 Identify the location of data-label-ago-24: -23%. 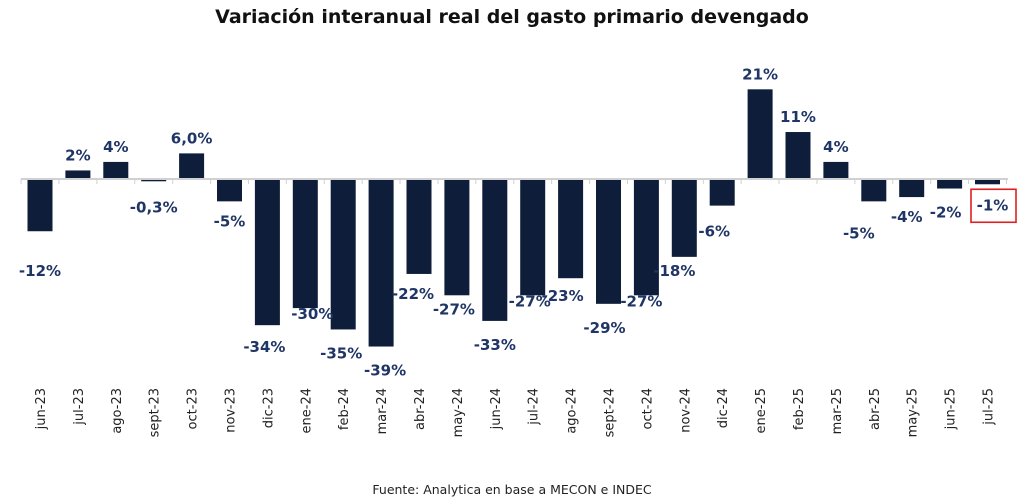
(563, 296).